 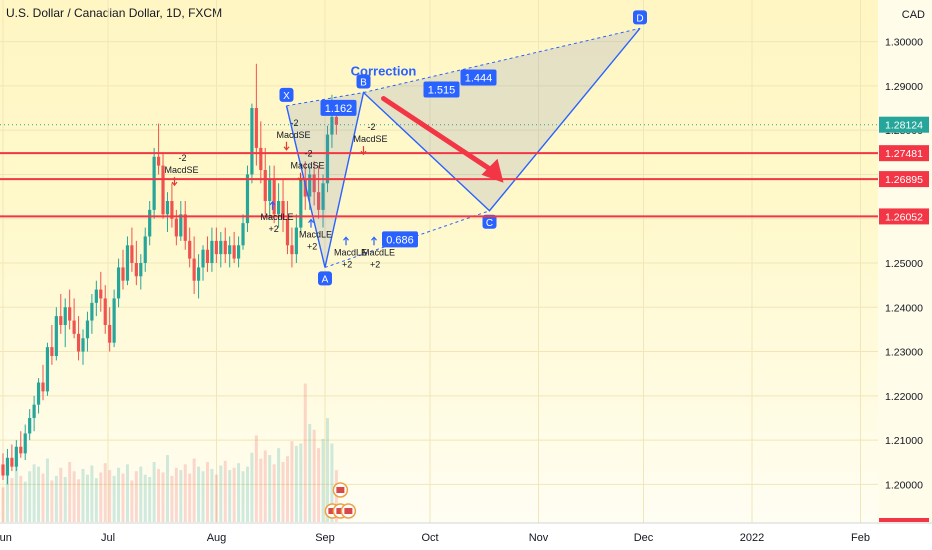 What do you see at coordinates (904, 485) in the screenshot?
I see `price-tick-label: 1.20000` at bounding box center [904, 485].